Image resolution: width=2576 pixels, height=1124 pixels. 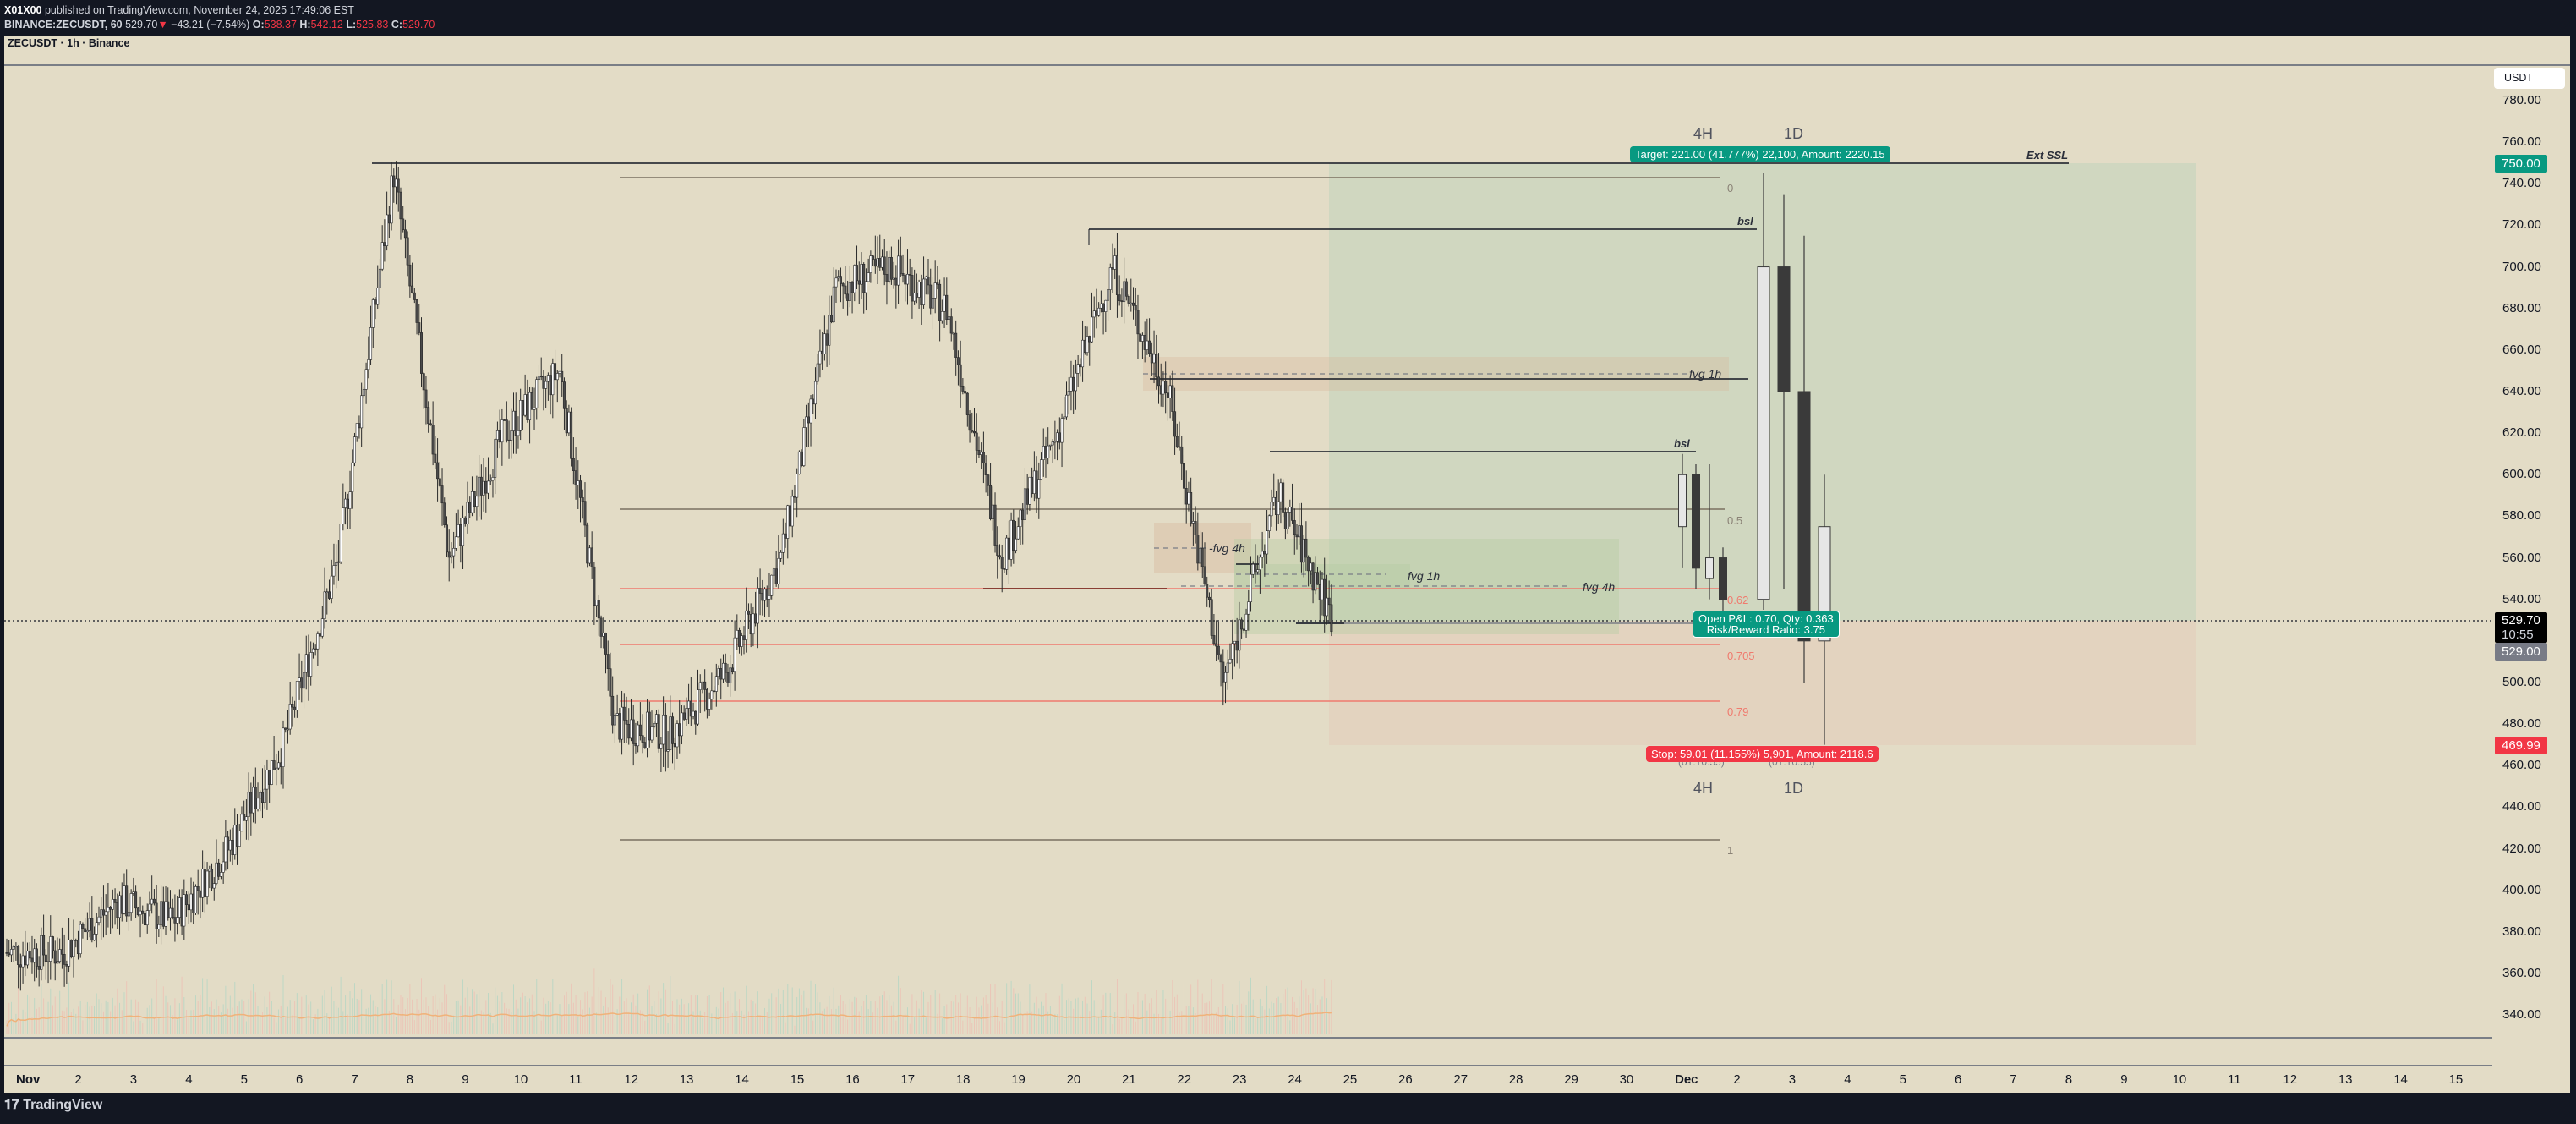 I want to click on fib-1-label: 1, so click(x=1730, y=851).